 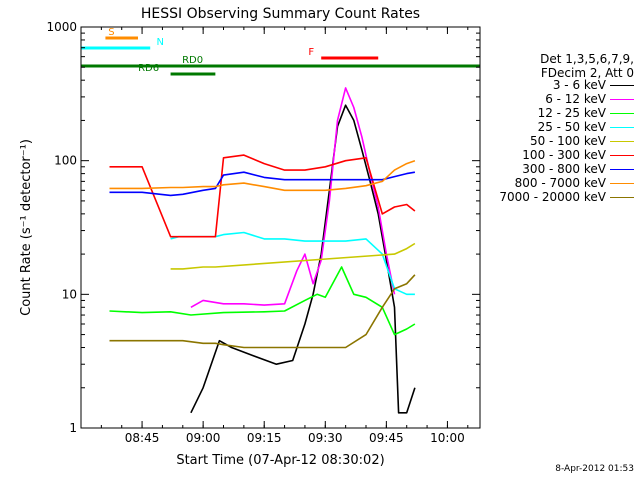 I want to click on legend-entry: 7000 - 20000 keV, so click(x=558, y=197).